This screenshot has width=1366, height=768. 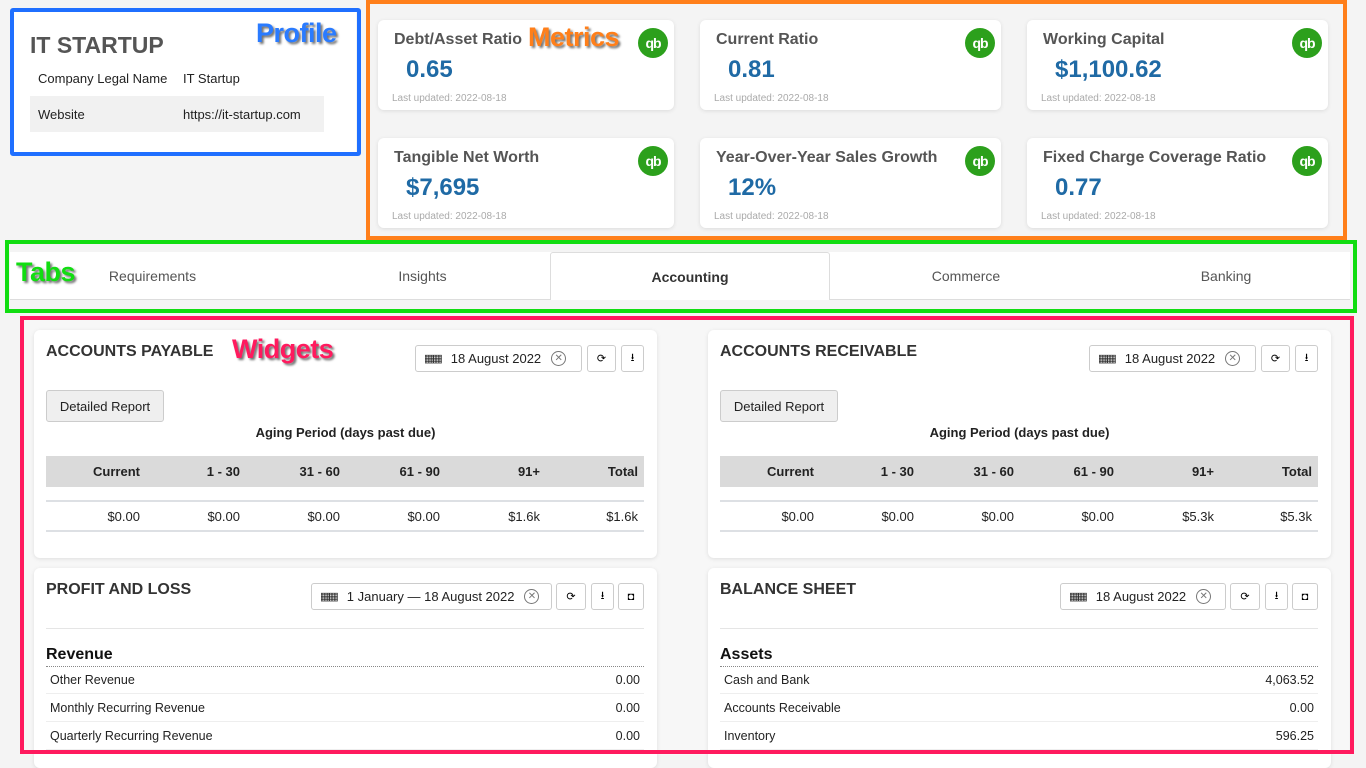 What do you see at coordinates (574, 37) in the screenshot?
I see `metrics-annotation-label: Metrics` at bounding box center [574, 37].